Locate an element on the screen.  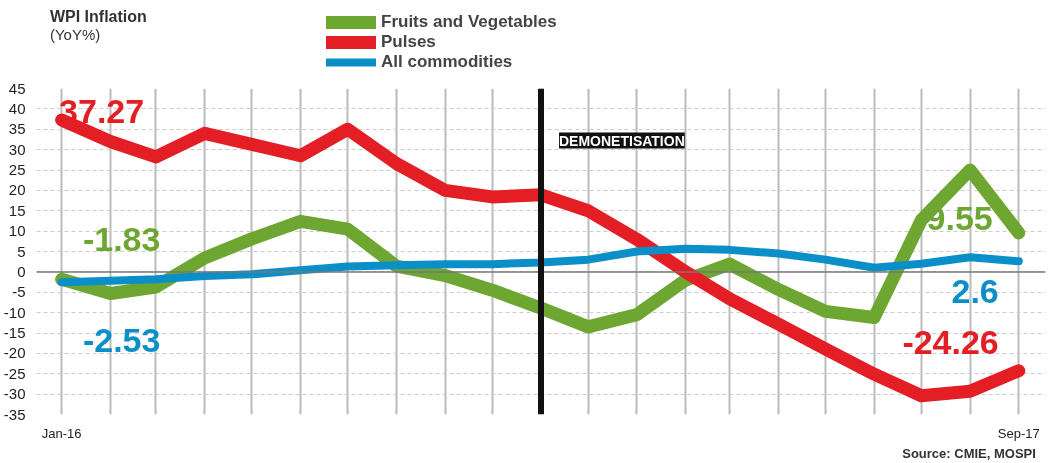
y-tick-label: 35 is located at coordinates (17, 129).